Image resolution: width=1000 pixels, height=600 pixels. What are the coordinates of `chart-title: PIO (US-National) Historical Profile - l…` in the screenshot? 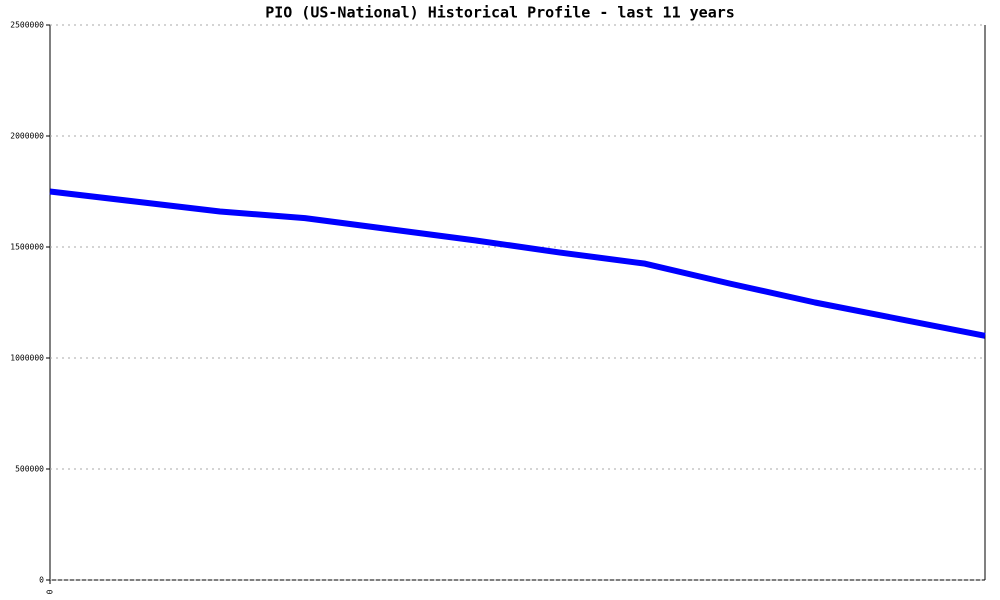 It's located at (500, 13).